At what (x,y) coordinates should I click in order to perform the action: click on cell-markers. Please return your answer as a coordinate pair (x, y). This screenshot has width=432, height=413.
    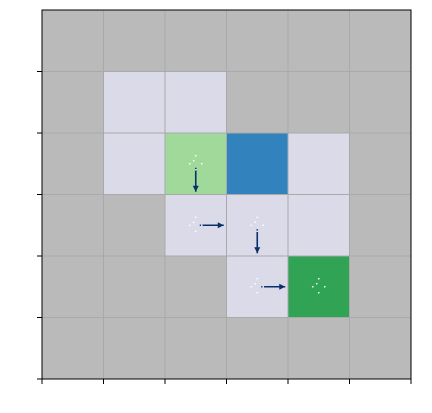
    Looking at the image, I should click on (257, 224).